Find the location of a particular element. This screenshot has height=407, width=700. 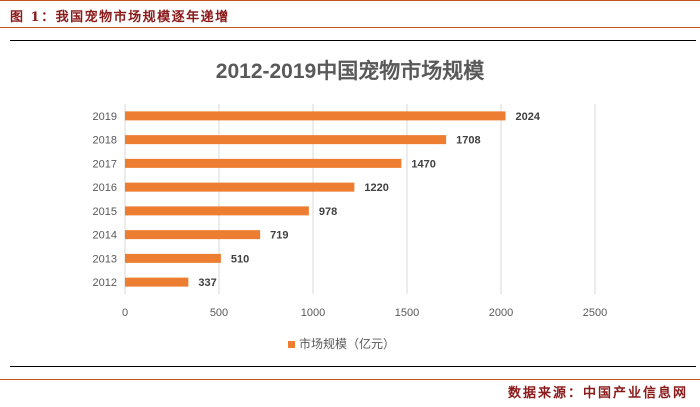

figure-caption: 图 1：我国宠物市场规模逐年递增 is located at coordinates (120, 17).